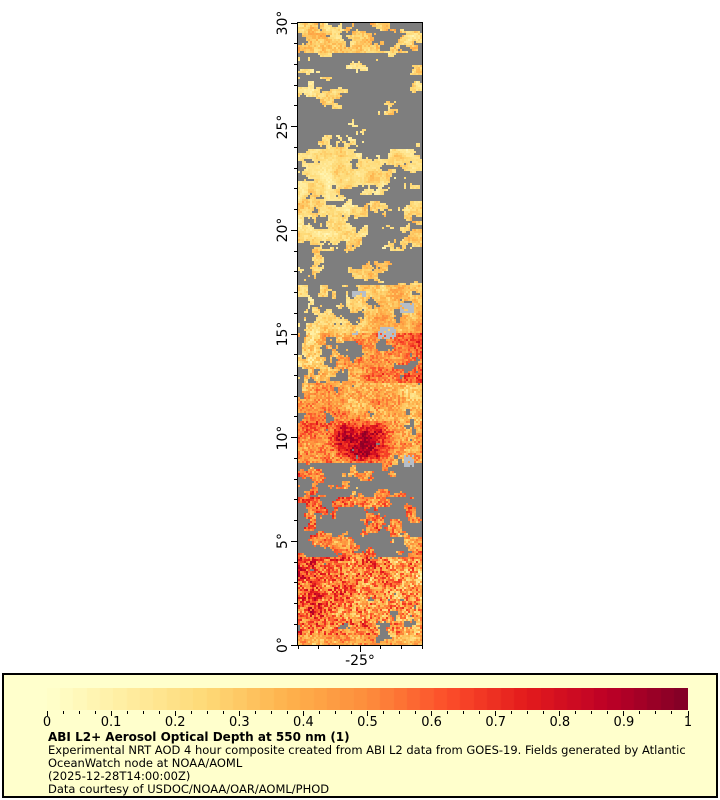 The width and height of the screenshot is (720, 800). What do you see at coordinates (145, 763) in the screenshot?
I see `legend-caption-line: OceanWatch node at NOAA/AOML` at bounding box center [145, 763].